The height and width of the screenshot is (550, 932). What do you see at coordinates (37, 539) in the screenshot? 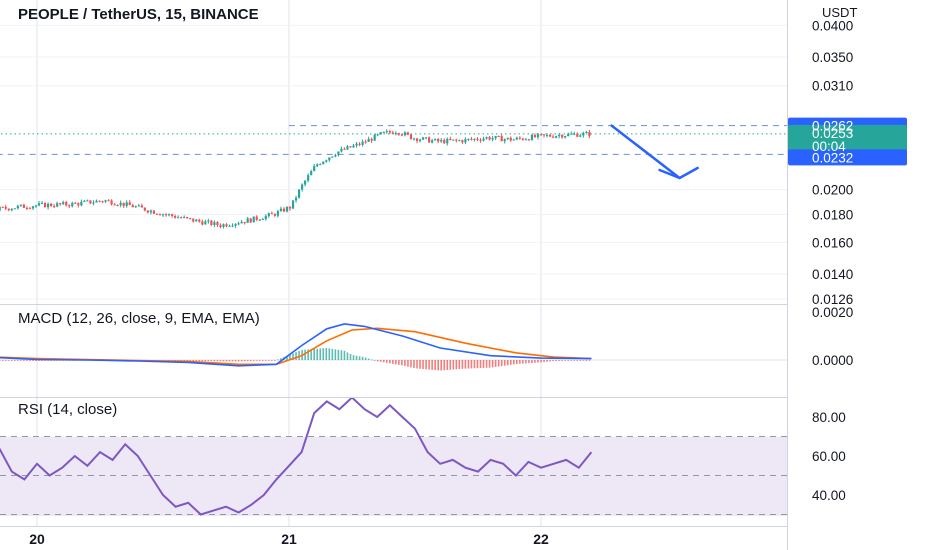
I see `time-tick-label: 20` at bounding box center [37, 539].